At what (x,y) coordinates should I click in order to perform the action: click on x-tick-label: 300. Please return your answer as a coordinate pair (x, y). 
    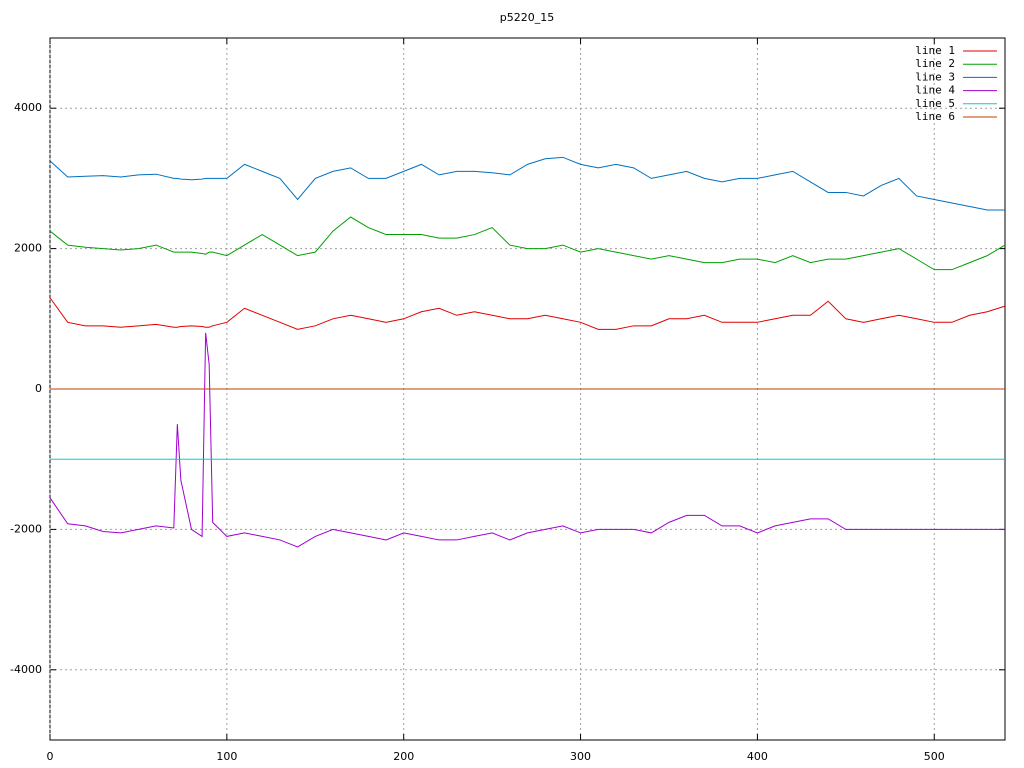
    Looking at the image, I should click on (580, 756).